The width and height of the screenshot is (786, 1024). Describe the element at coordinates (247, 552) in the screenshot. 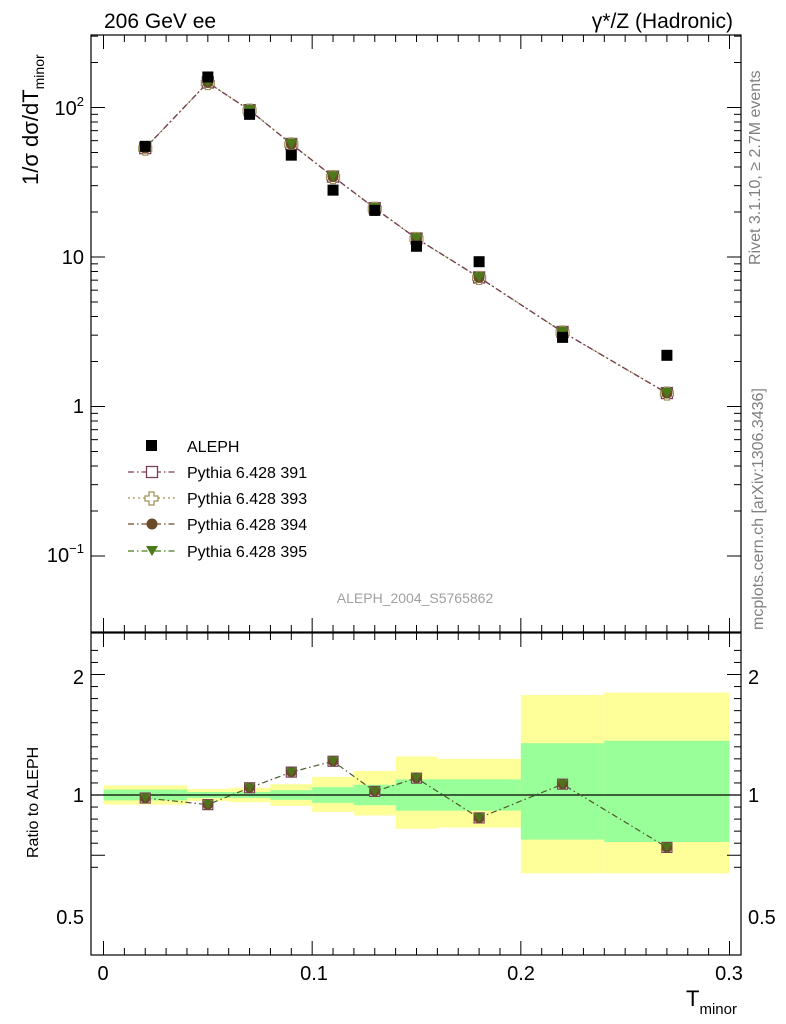

I see `legend-label-395: Pythia 6.428 395` at that location.